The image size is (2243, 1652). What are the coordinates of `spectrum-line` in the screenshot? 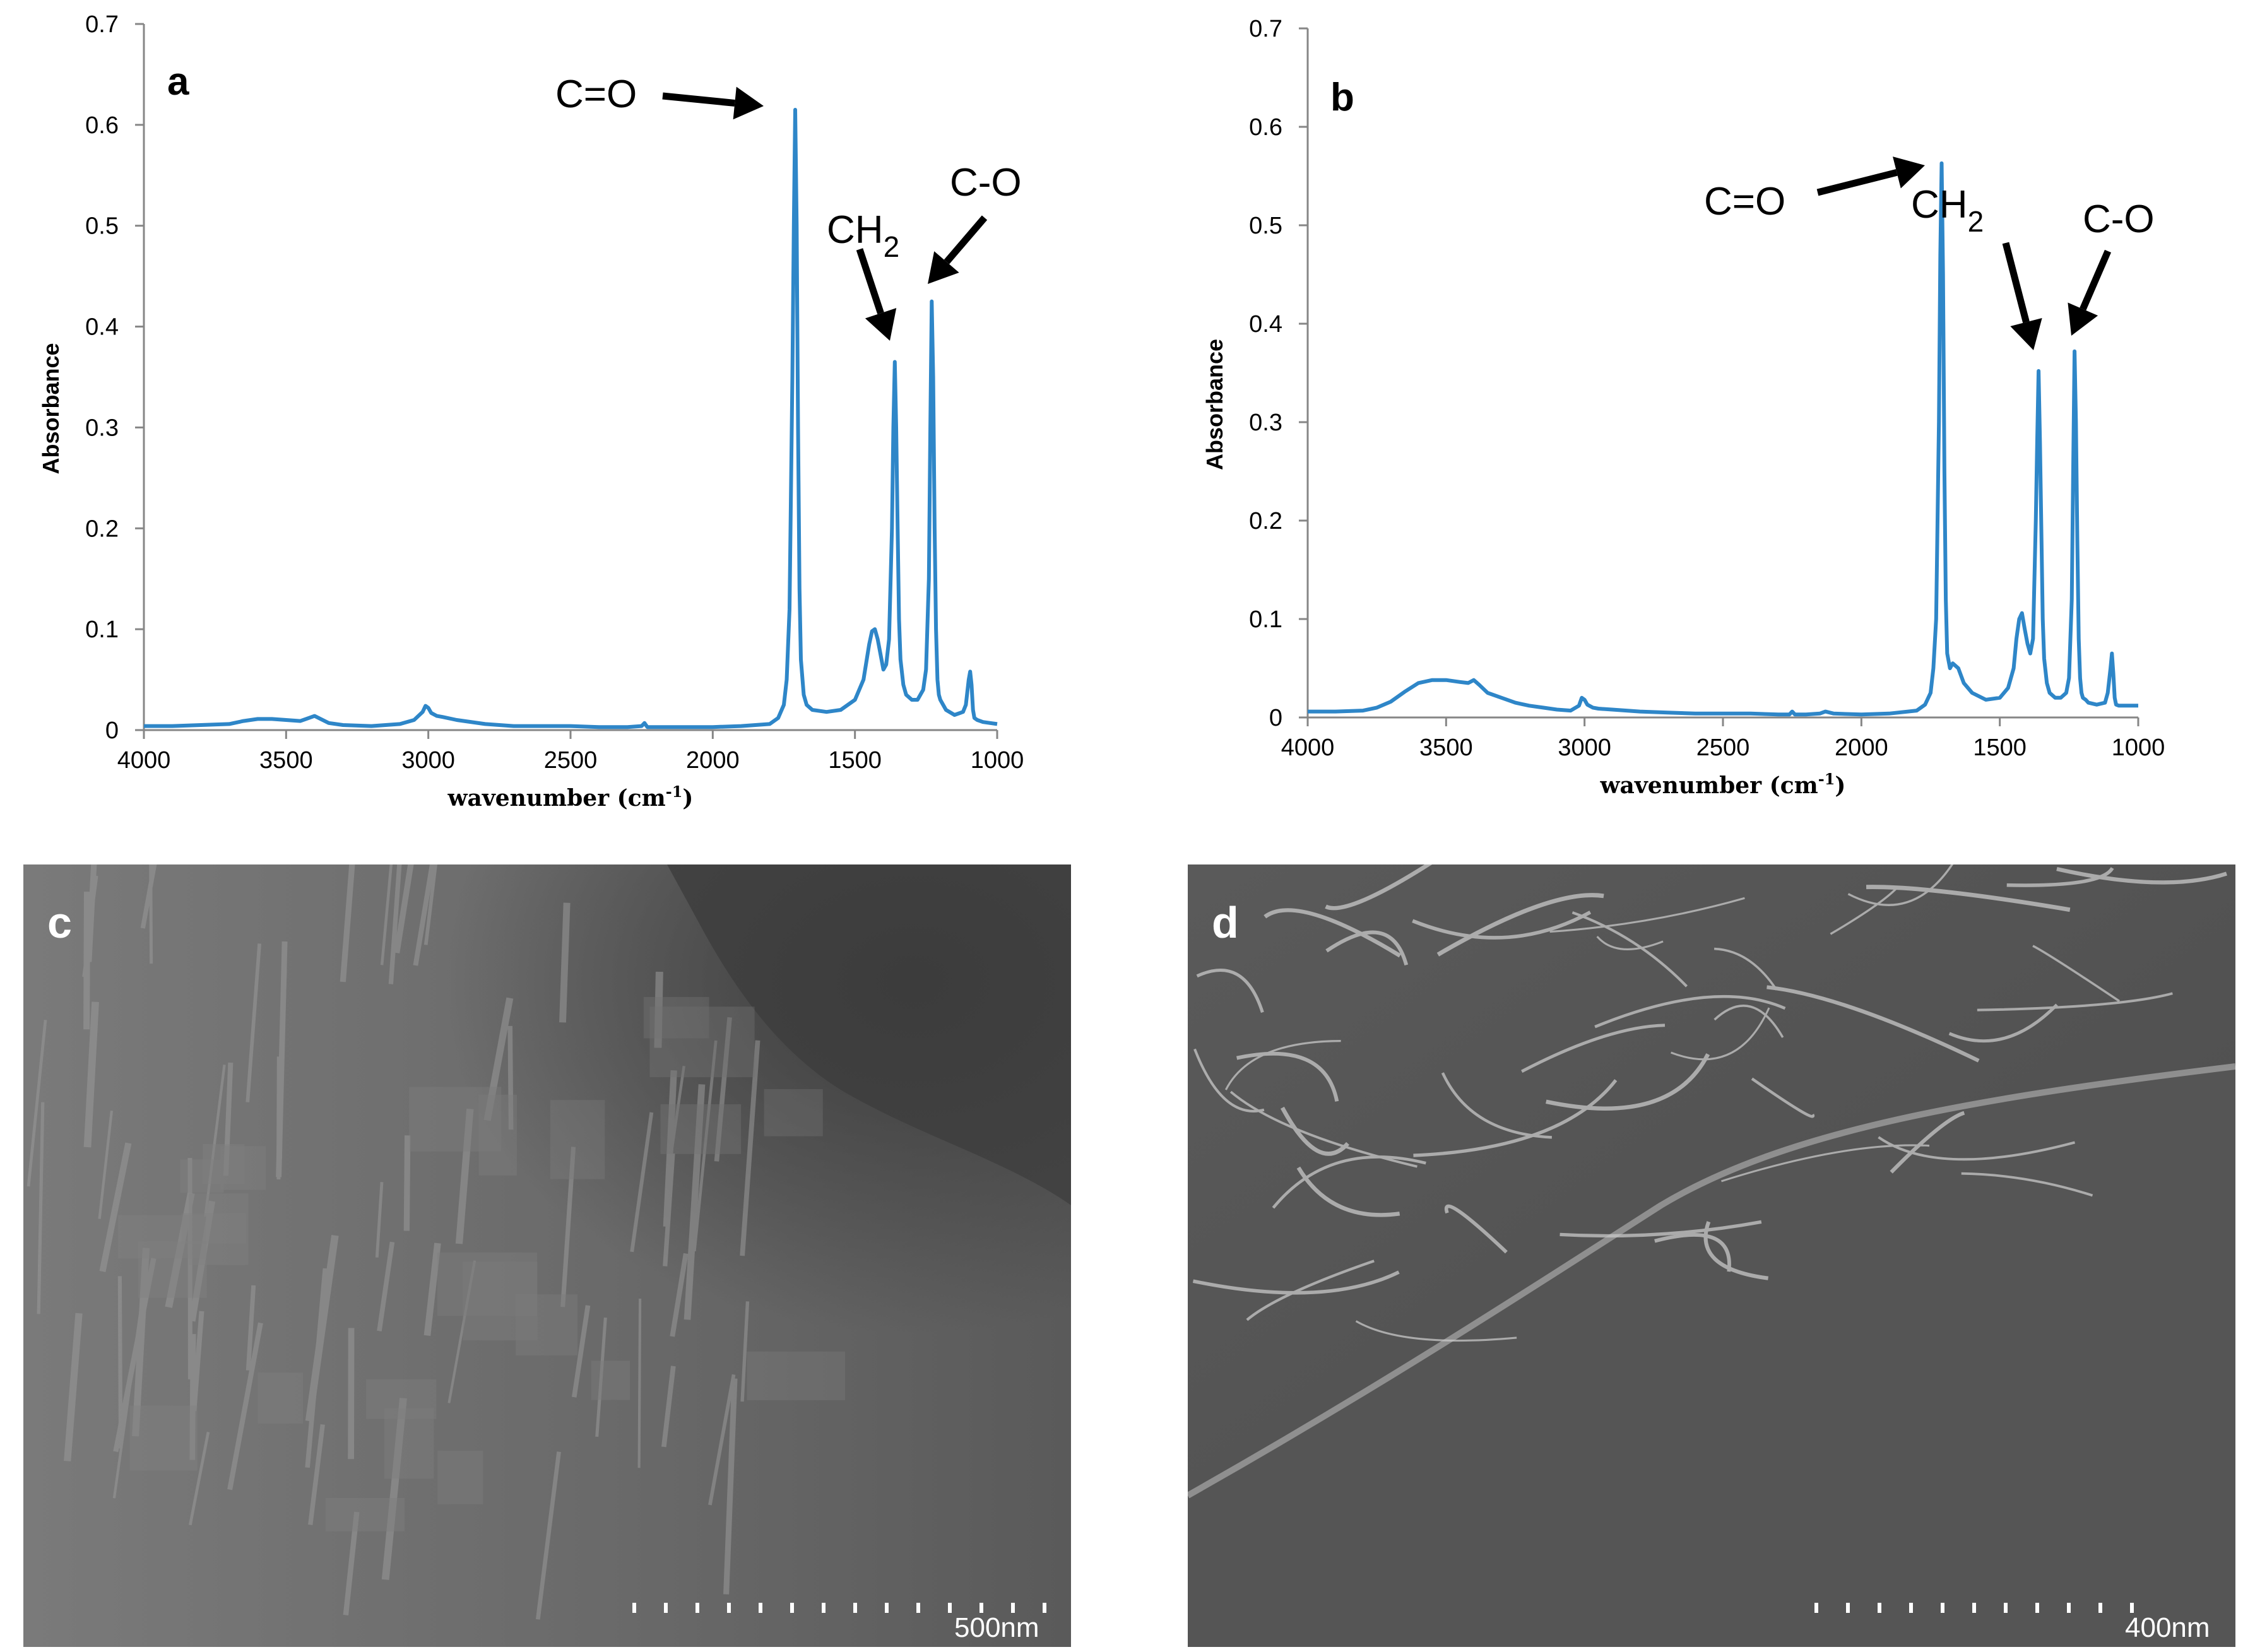 It's located at (1723, 439).